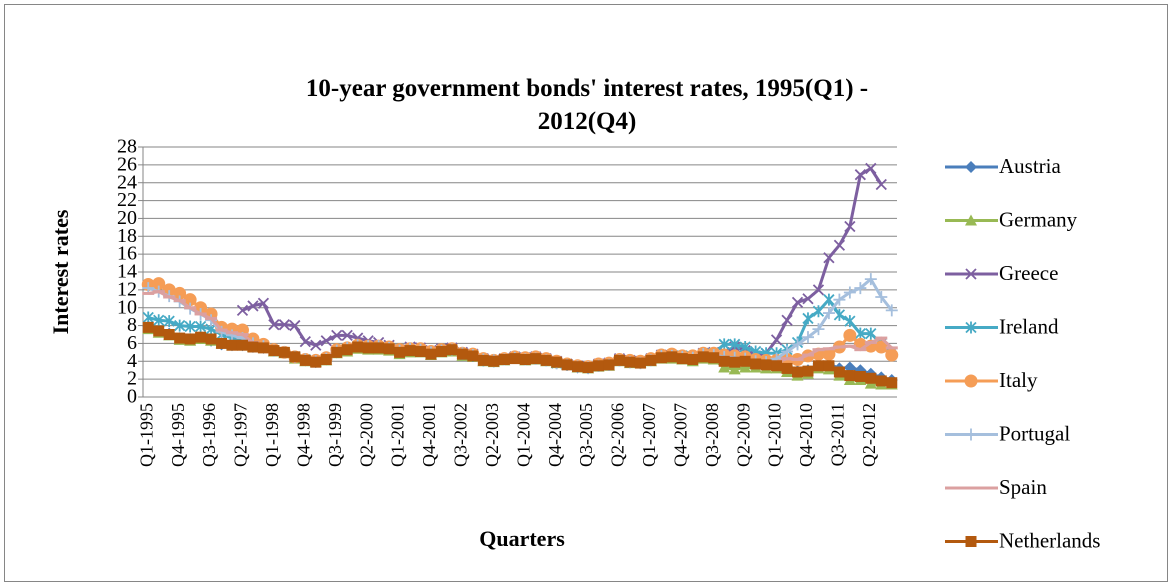 The image size is (1174, 588). Describe the element at coordinates (241, 435) in the screenshot. I see `x-tick-label: Q2-1997` at that location.